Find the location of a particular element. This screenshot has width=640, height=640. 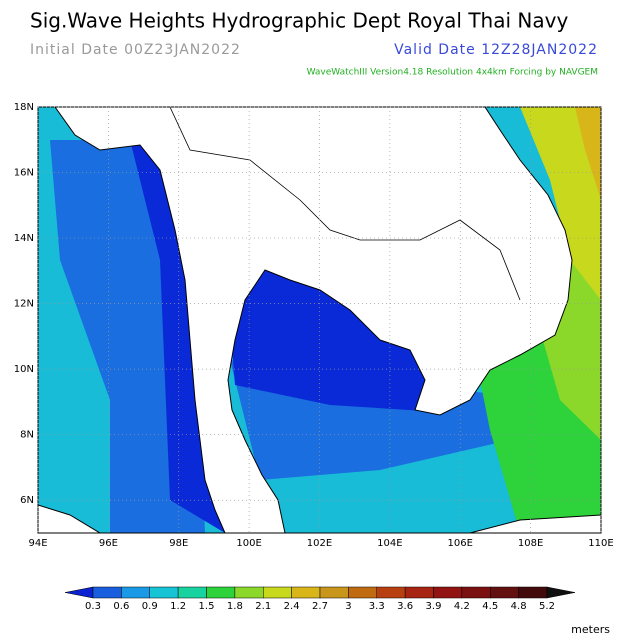

lat-tick-label: 14N is located at coordinates (24, 238).